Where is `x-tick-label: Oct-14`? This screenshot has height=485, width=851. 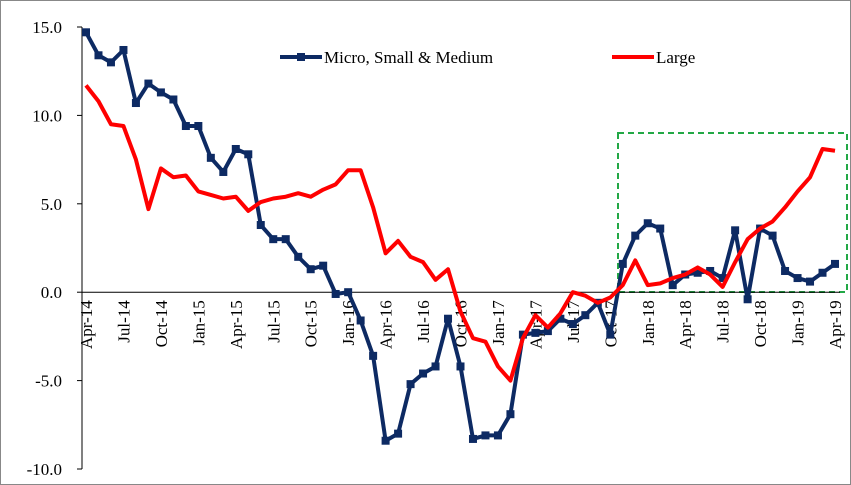 x-tick-label: Oct-14 is located at coordinates (161, 324).